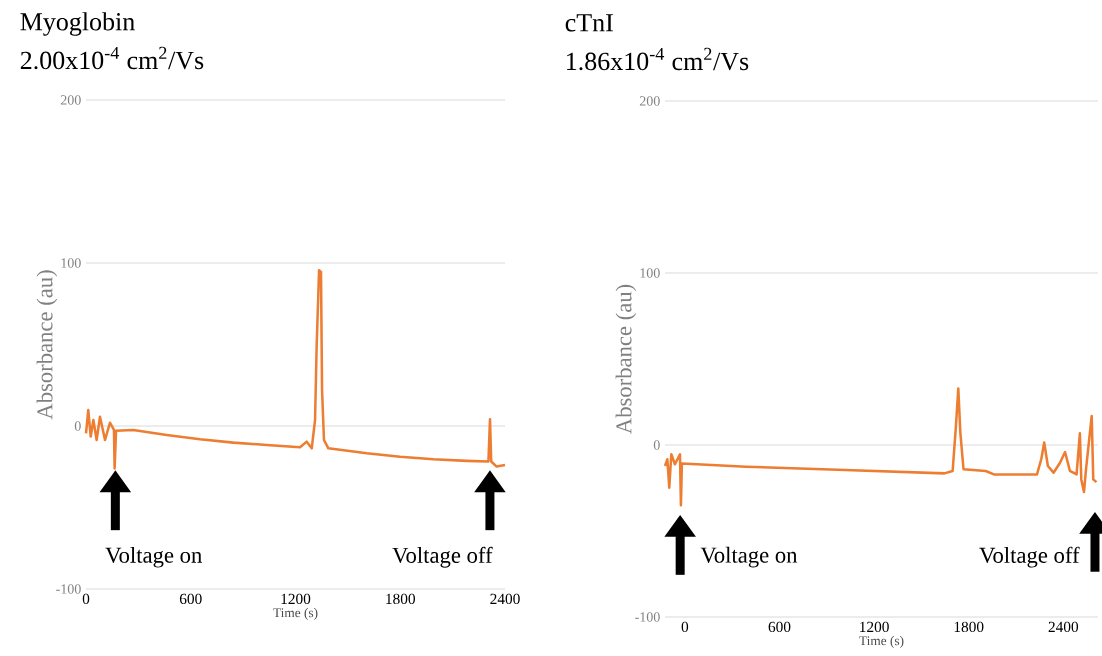  I want to click on chart-title: Myoglobin, so click(77, 24).